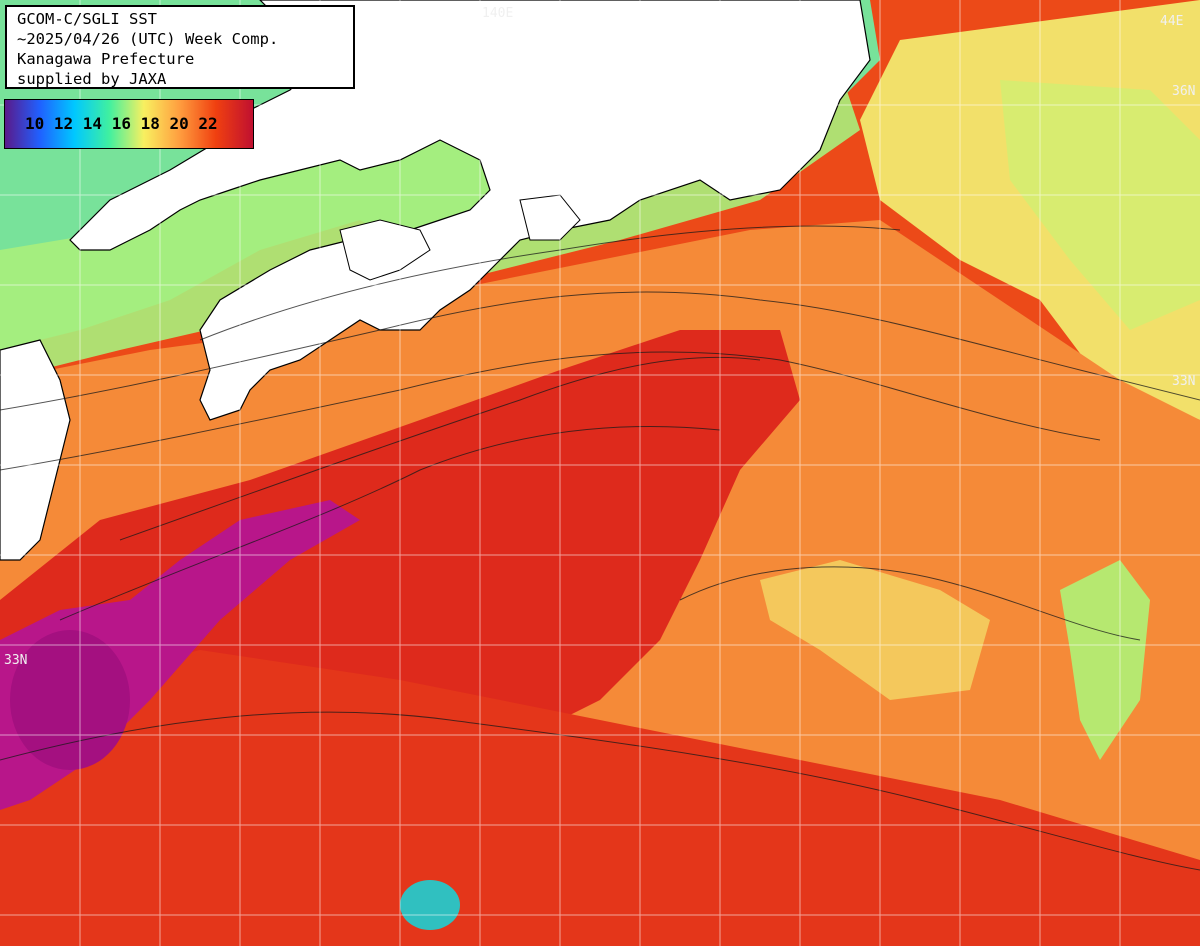  I want to click on hot-spot-core, so click(70, 700).